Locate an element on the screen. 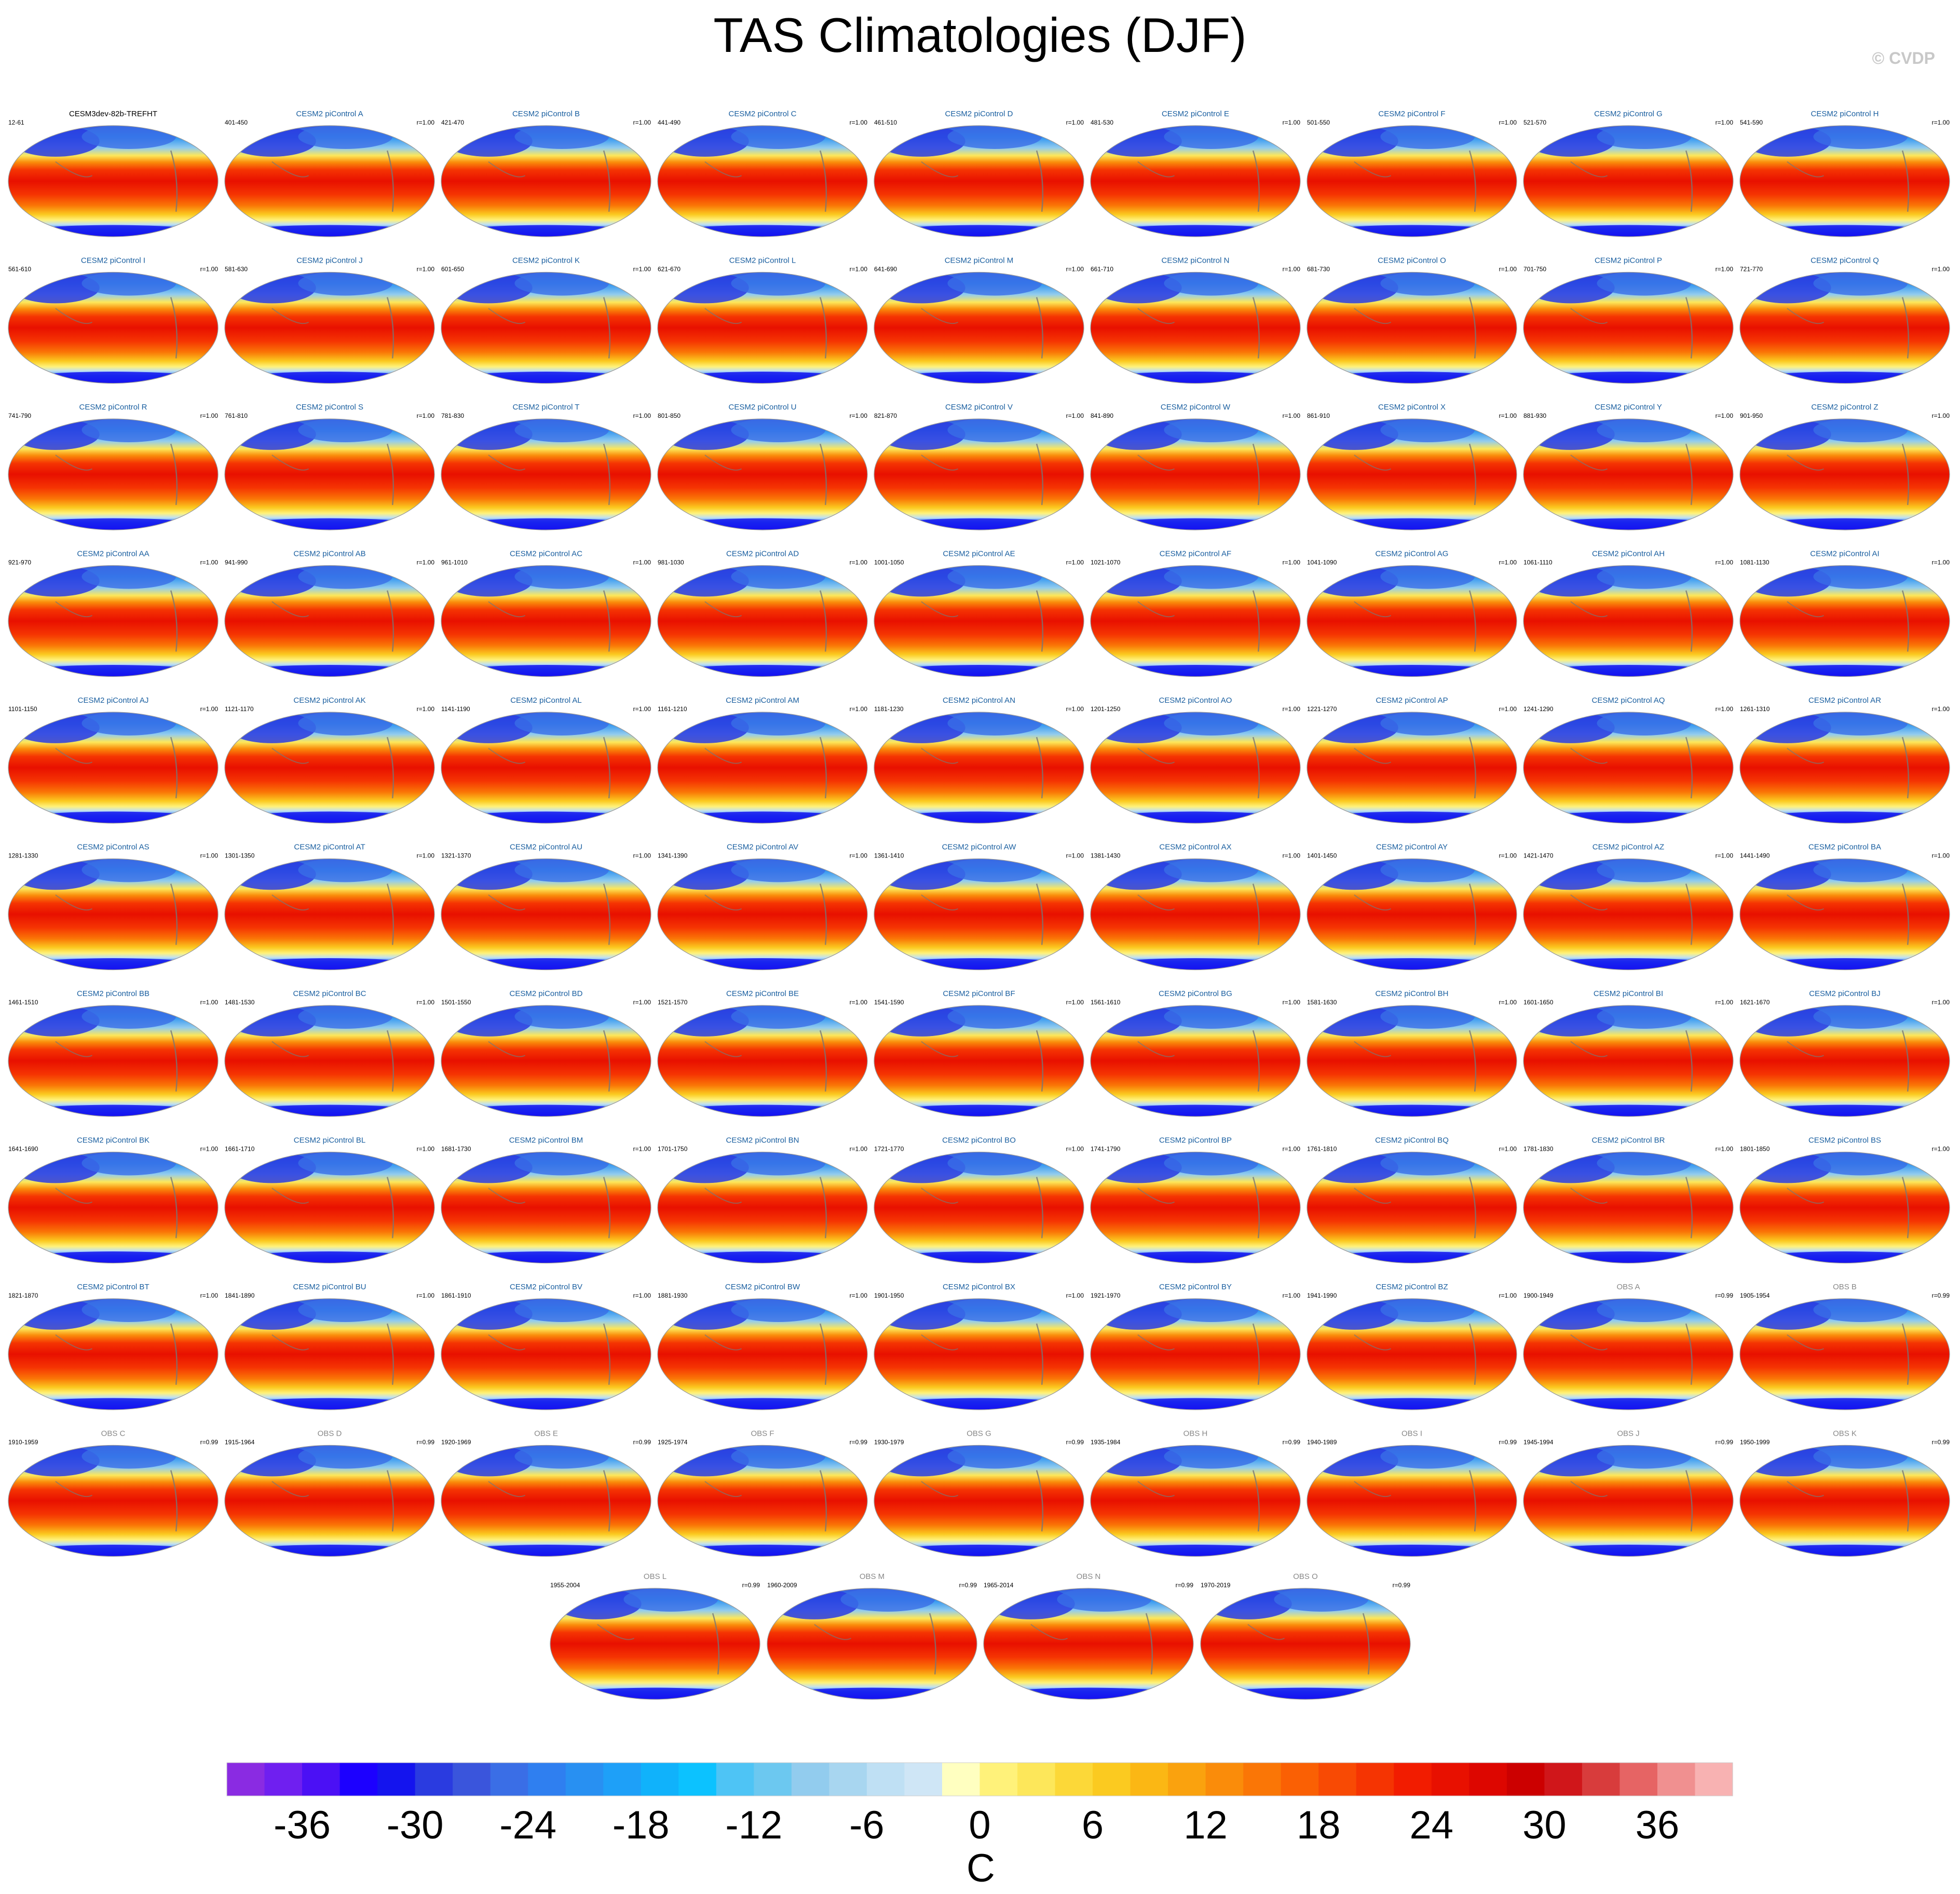  map-panel: CESM2 piControl BT 1821-1870 r=1.00 is located at coordinates (113, 1347).